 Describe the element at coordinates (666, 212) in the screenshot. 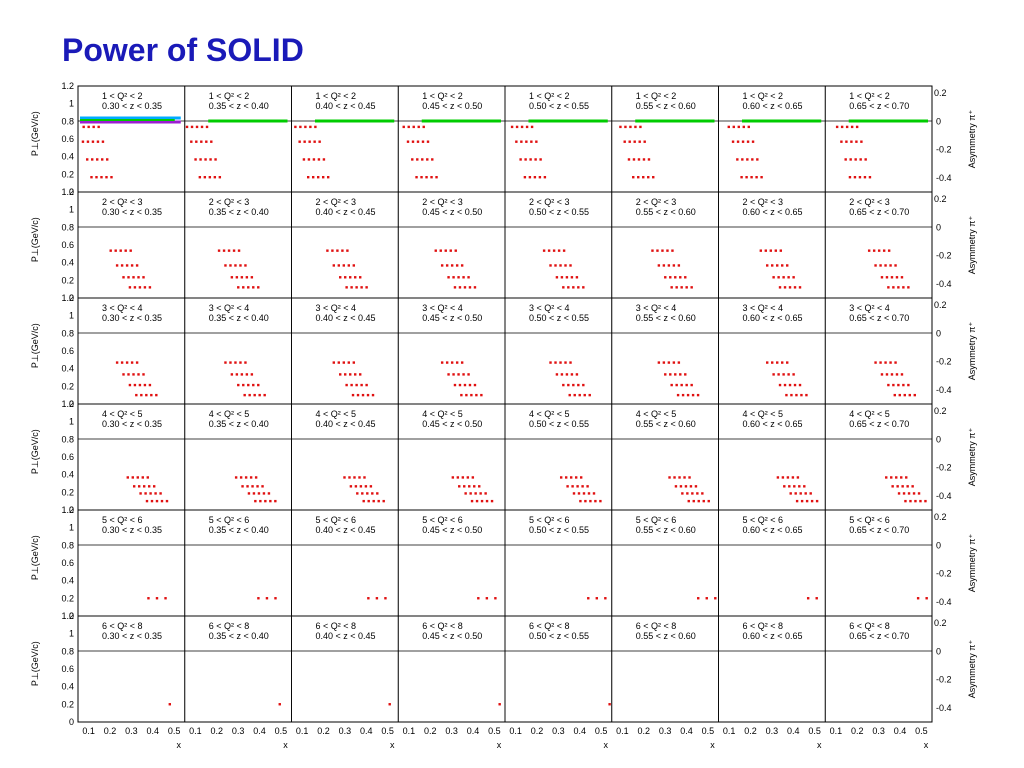

I see `z-bin-label: 0.55 < z < 0.60` at that location.